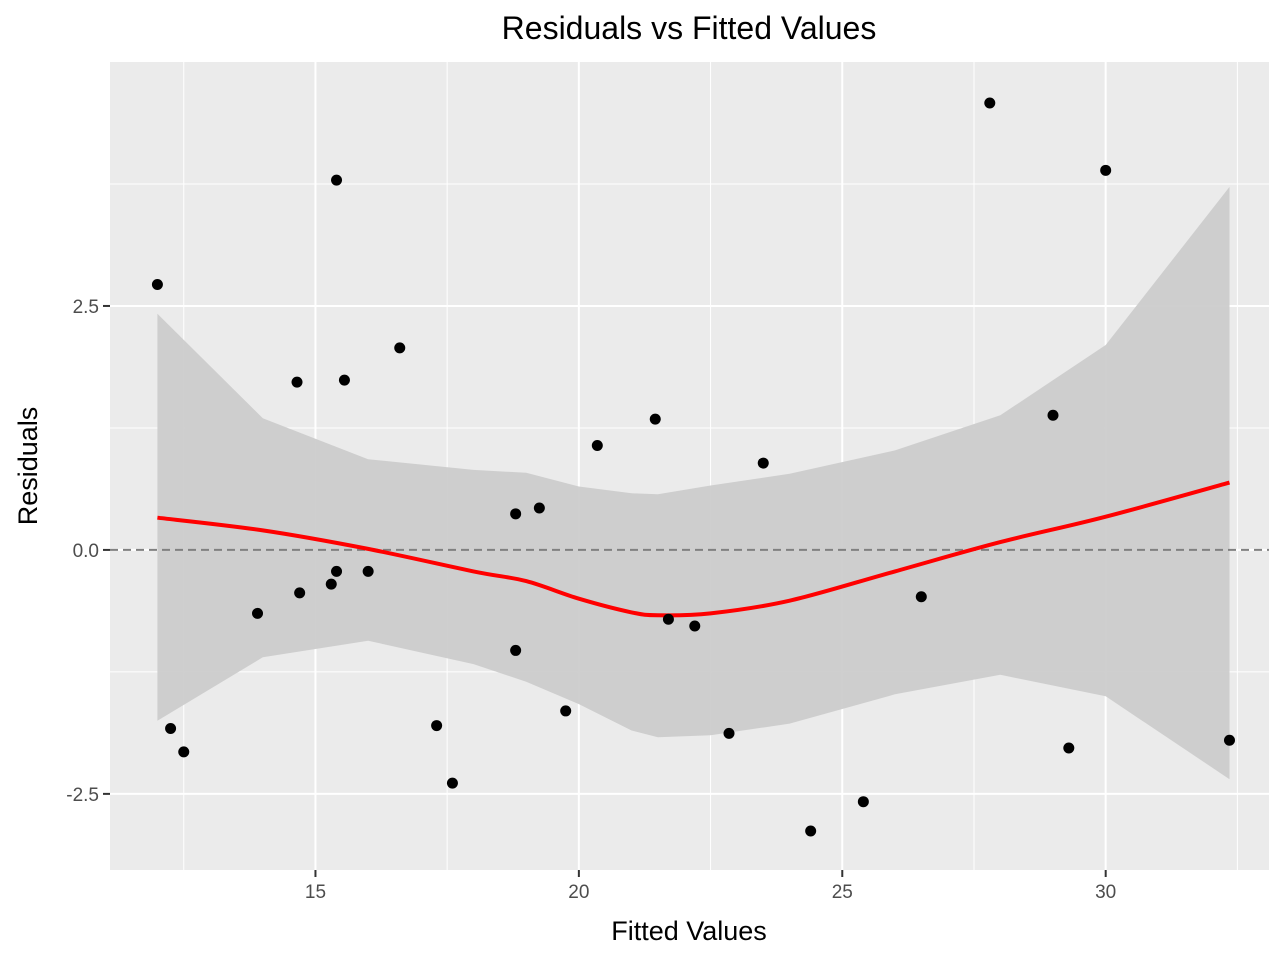  I want to click on loess-line, so click(694, 549).